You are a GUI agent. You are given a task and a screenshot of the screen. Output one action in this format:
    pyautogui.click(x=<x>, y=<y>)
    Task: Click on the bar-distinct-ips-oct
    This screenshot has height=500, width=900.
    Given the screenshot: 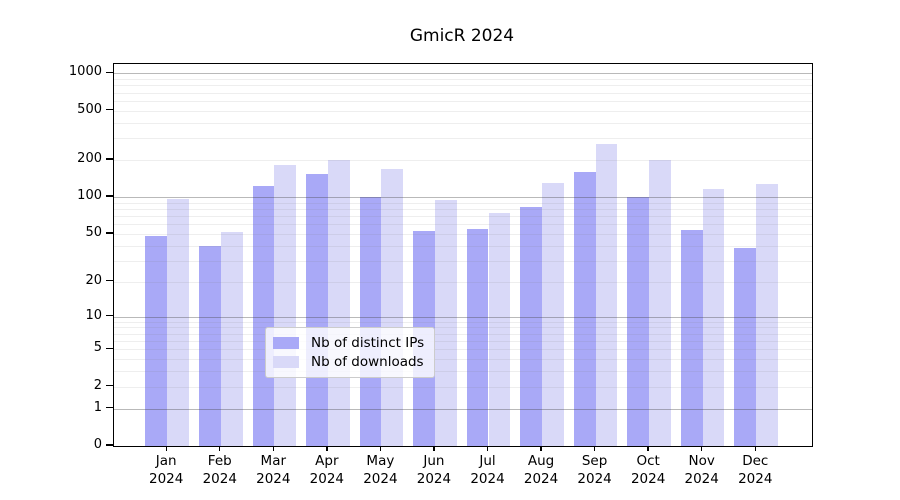 What is the action you would take?
    pyautogui.click(x=638, y=321)
    